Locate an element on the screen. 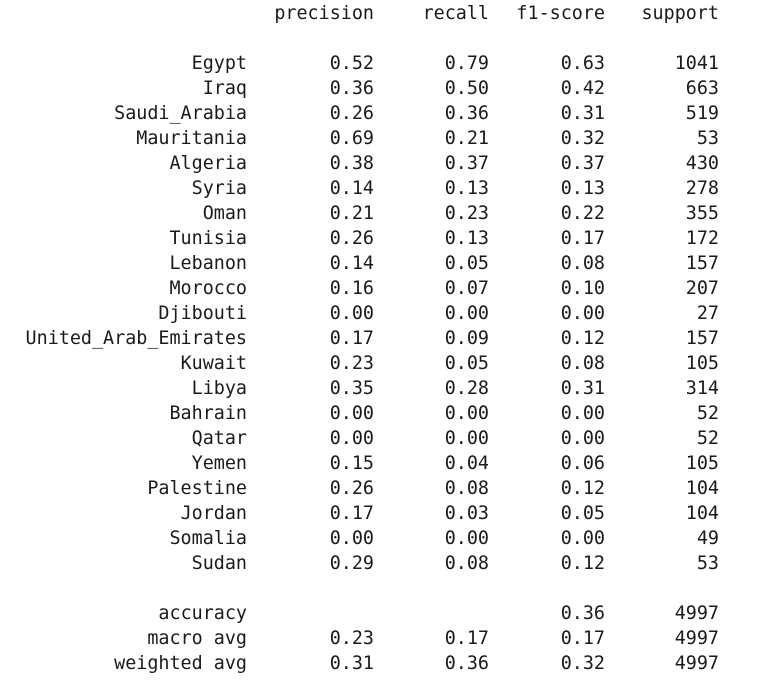 This screenshot has height=688, width=760. f1-value: 0.32 is located at coordinates (582, 663).